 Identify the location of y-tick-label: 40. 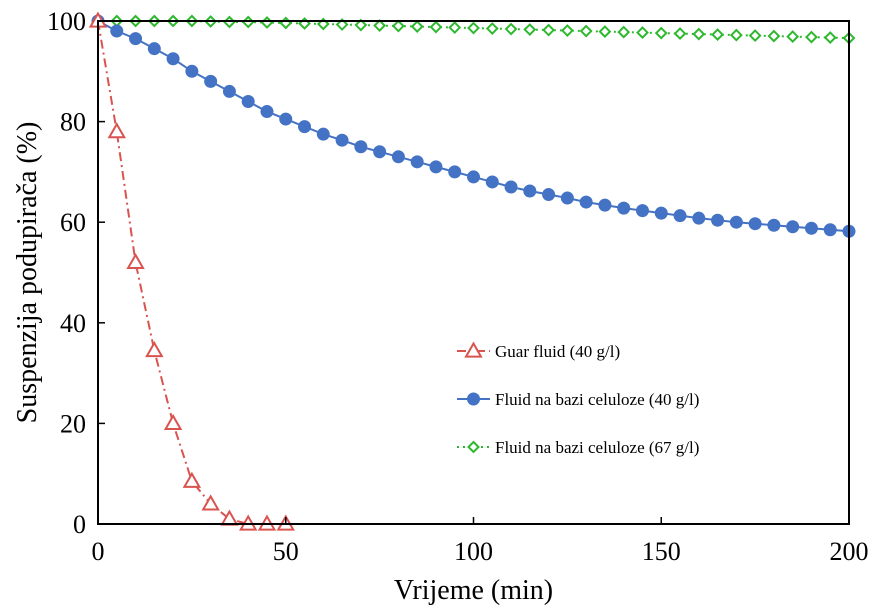
(73, 323).